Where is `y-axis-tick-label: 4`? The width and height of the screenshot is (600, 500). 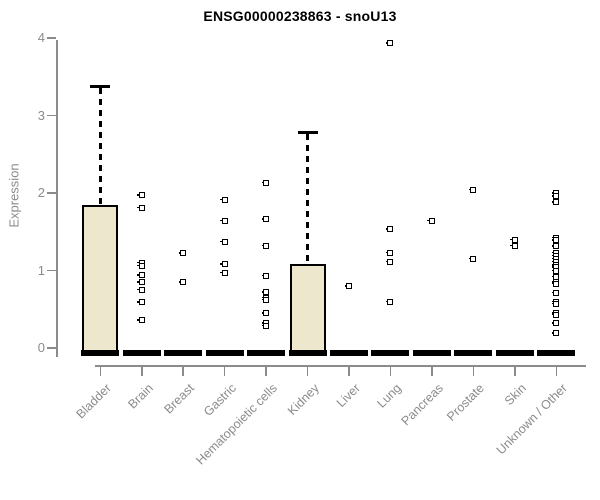
y-axis-tick-label: 4 is located at coordinates (41, 37).